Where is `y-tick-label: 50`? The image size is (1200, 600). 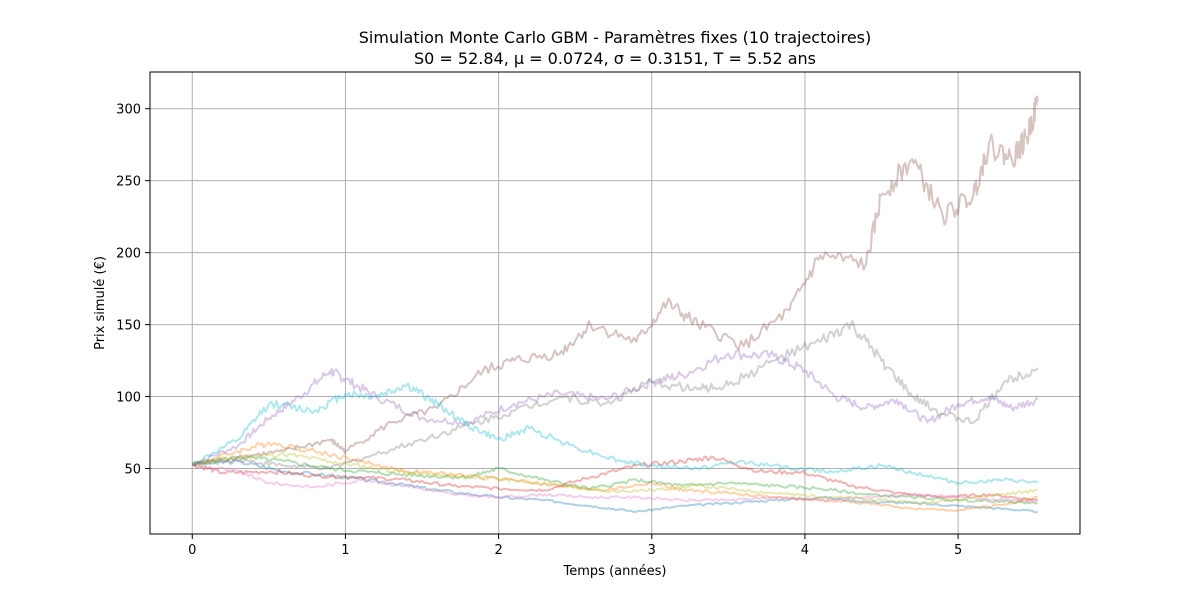 y-tick-label: 50 is located at coordinates (132, 470).